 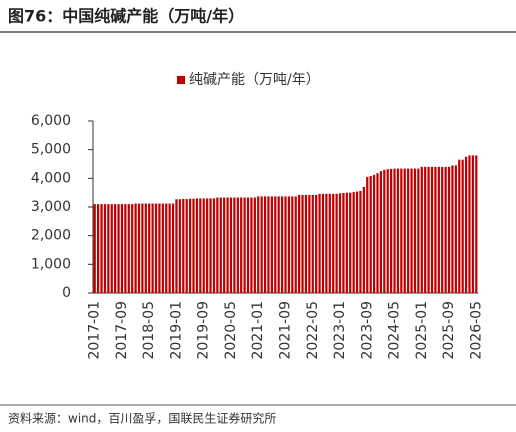 What do you see at coordinates (340, 330) in the screenshot?
I see `x-tick-label: 2023-01` at bounding box center [340, 330].